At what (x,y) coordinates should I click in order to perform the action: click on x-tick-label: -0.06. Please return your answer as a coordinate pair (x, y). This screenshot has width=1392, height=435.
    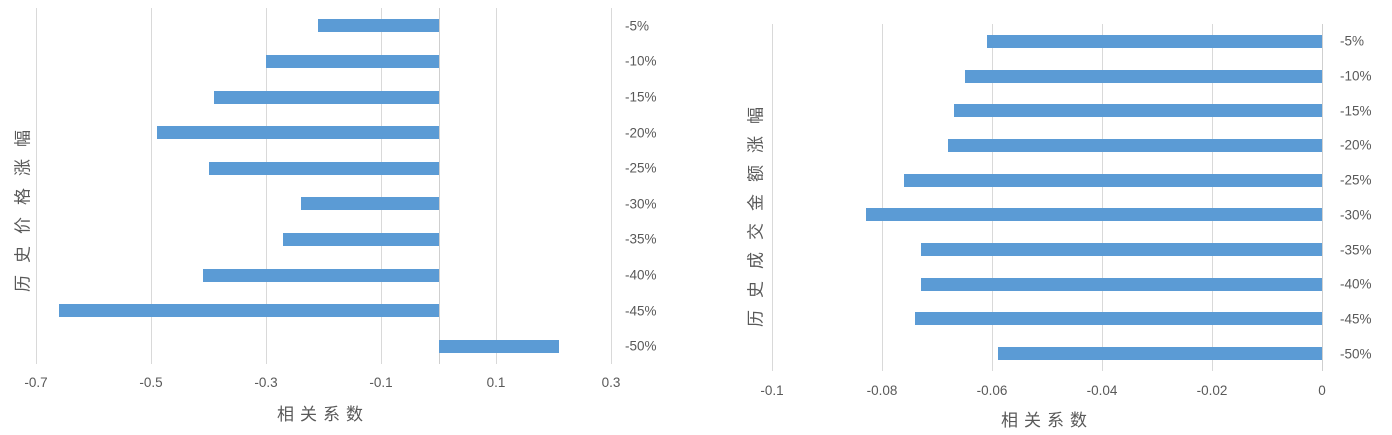
    Looking at the image, I should click on (992, 390).